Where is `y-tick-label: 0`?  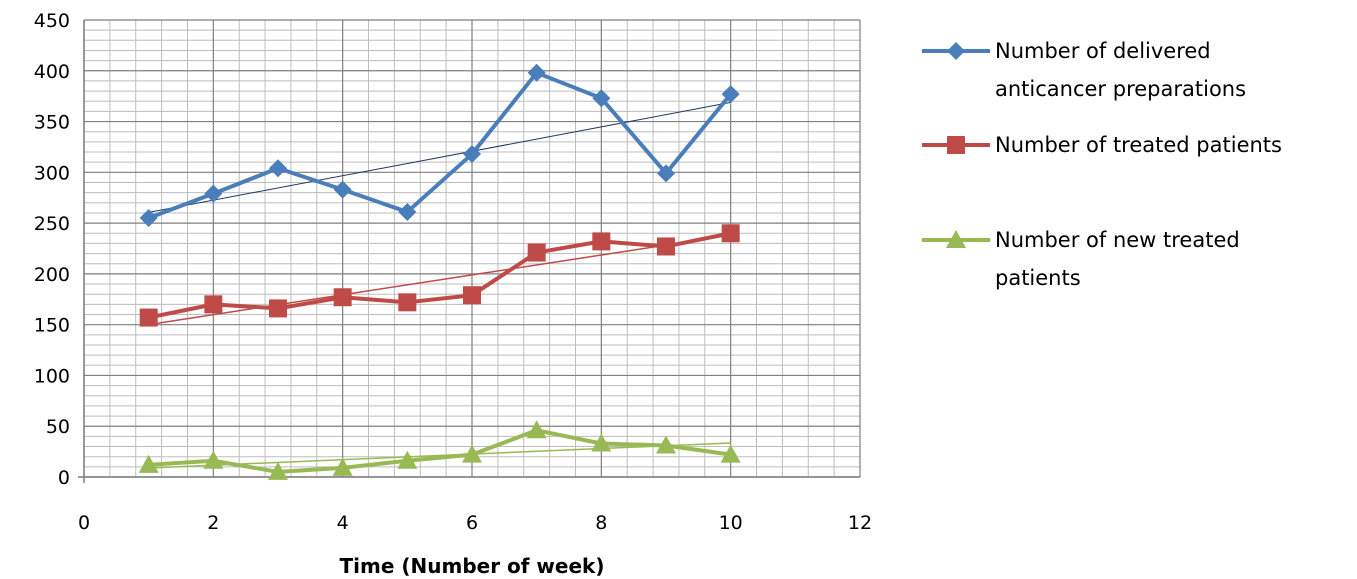
y-tick-label: 0 is located at coordinates (64, 478).